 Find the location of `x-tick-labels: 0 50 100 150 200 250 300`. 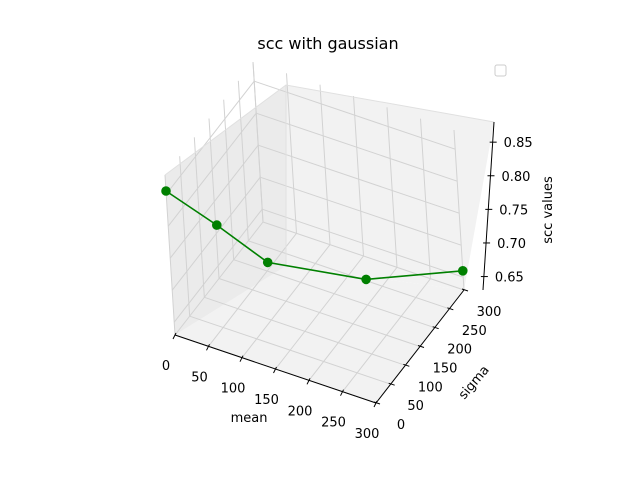

x-tick-labels: 0 50 100 150 200 250 300 is located at coordinates (271, 400).